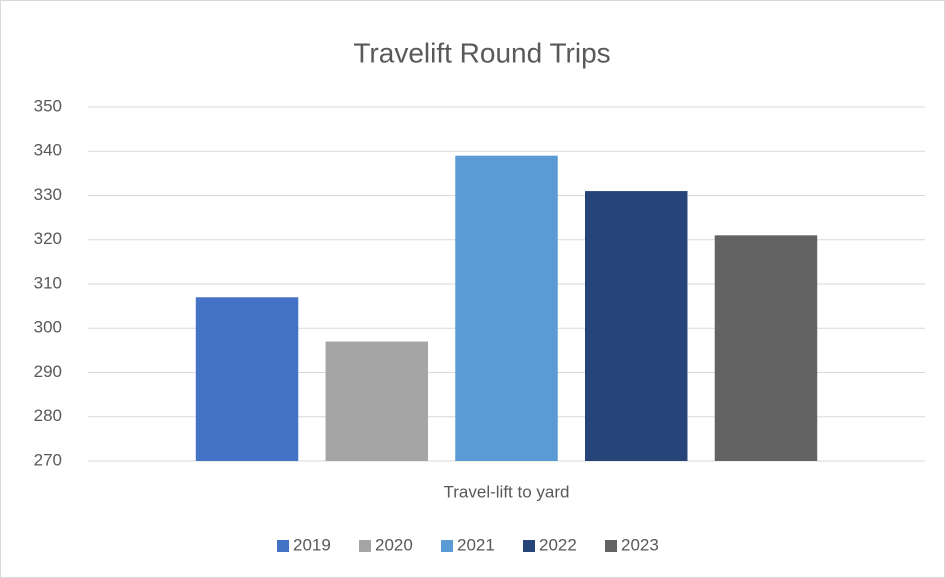 This screenshot has width=945, height=578. What do you see at coordinates (48, 150) in the screenshot?
I see `y-tick-label: 340` at bounding box center [48, 150].